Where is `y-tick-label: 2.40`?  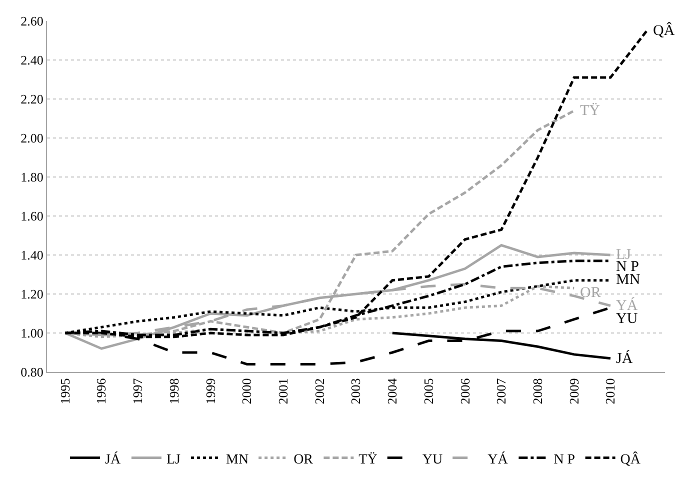 y-tick-label: 2.40 is located at coordinates (32, 60).